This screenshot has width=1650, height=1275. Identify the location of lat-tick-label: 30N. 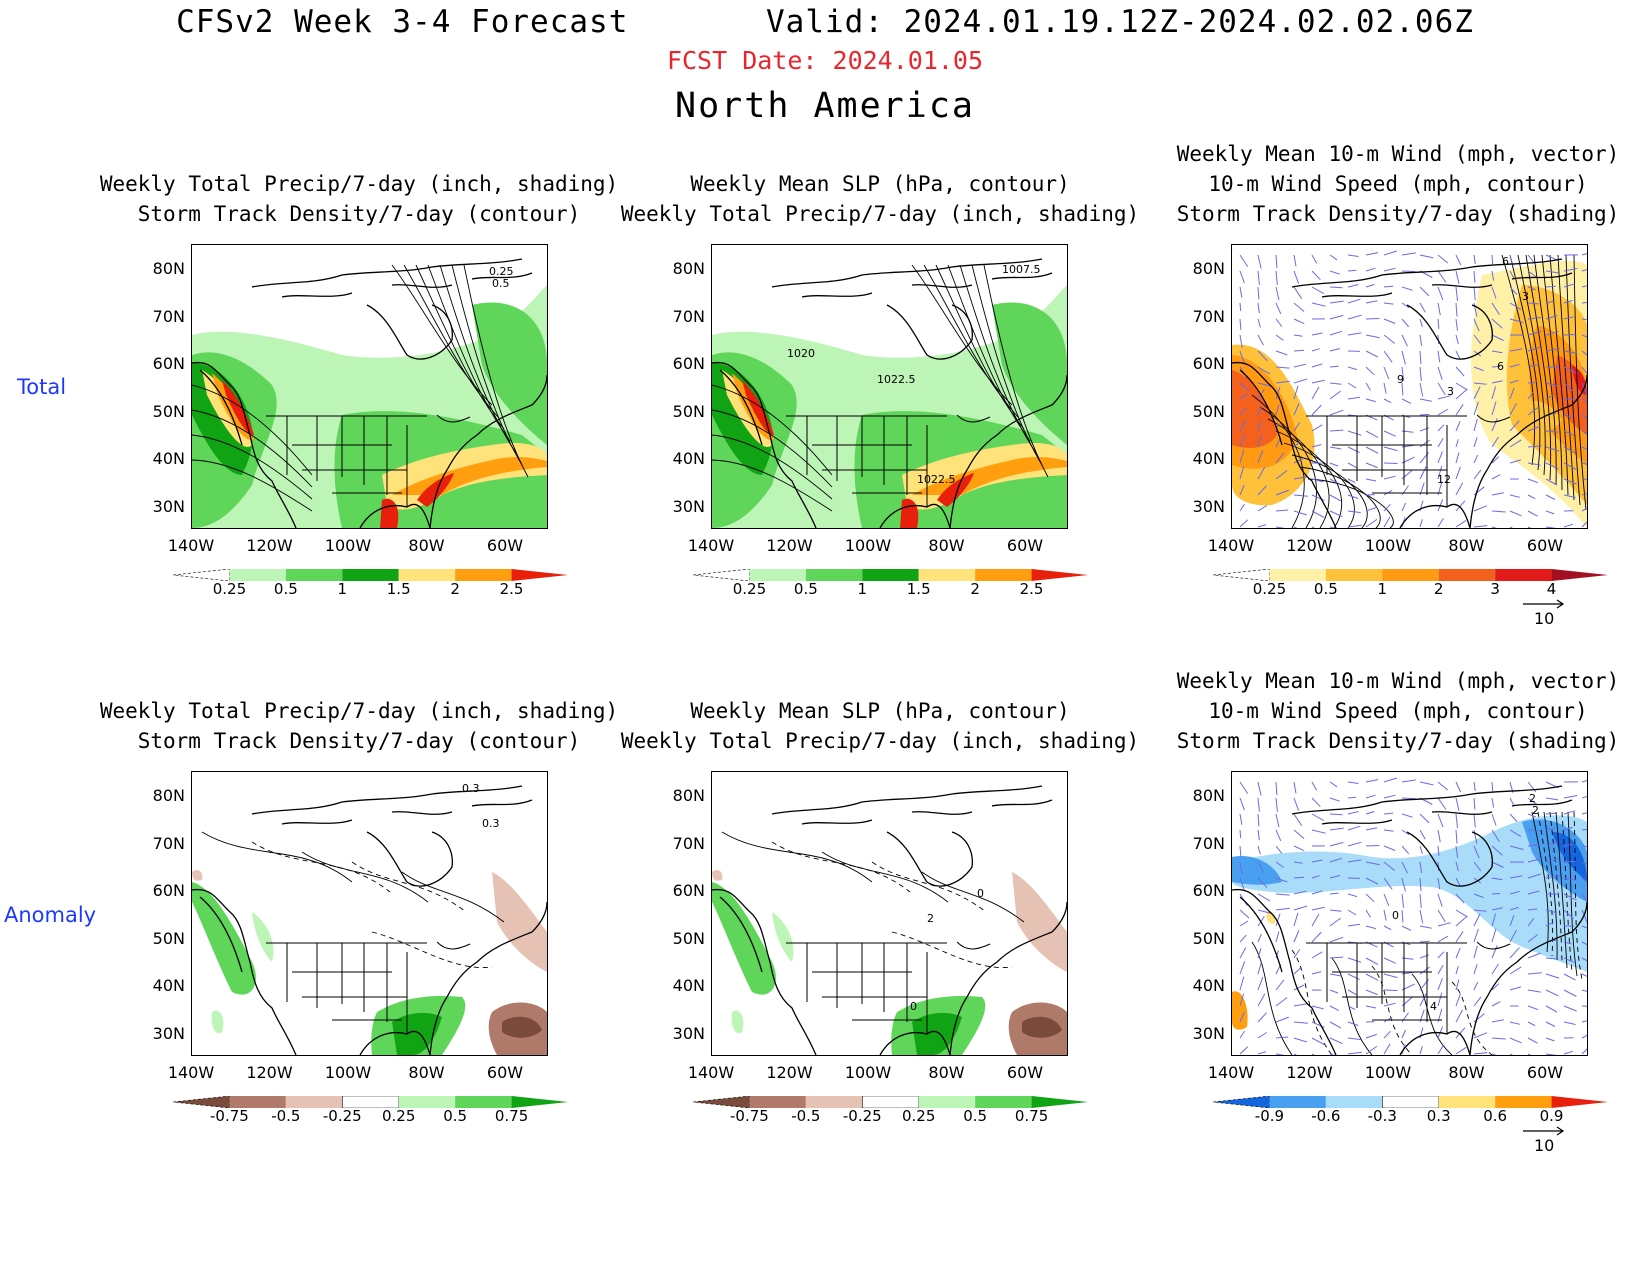
(1208, 1033).